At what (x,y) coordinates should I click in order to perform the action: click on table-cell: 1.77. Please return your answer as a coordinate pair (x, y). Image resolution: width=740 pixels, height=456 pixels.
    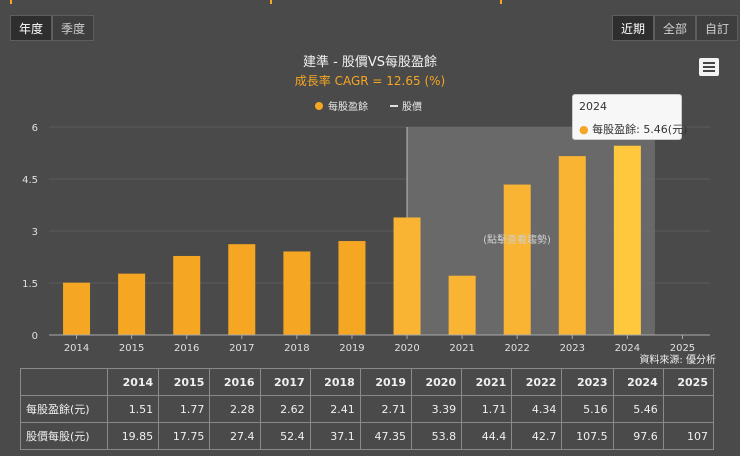
    Looking at the image, I should click on (184, 409).